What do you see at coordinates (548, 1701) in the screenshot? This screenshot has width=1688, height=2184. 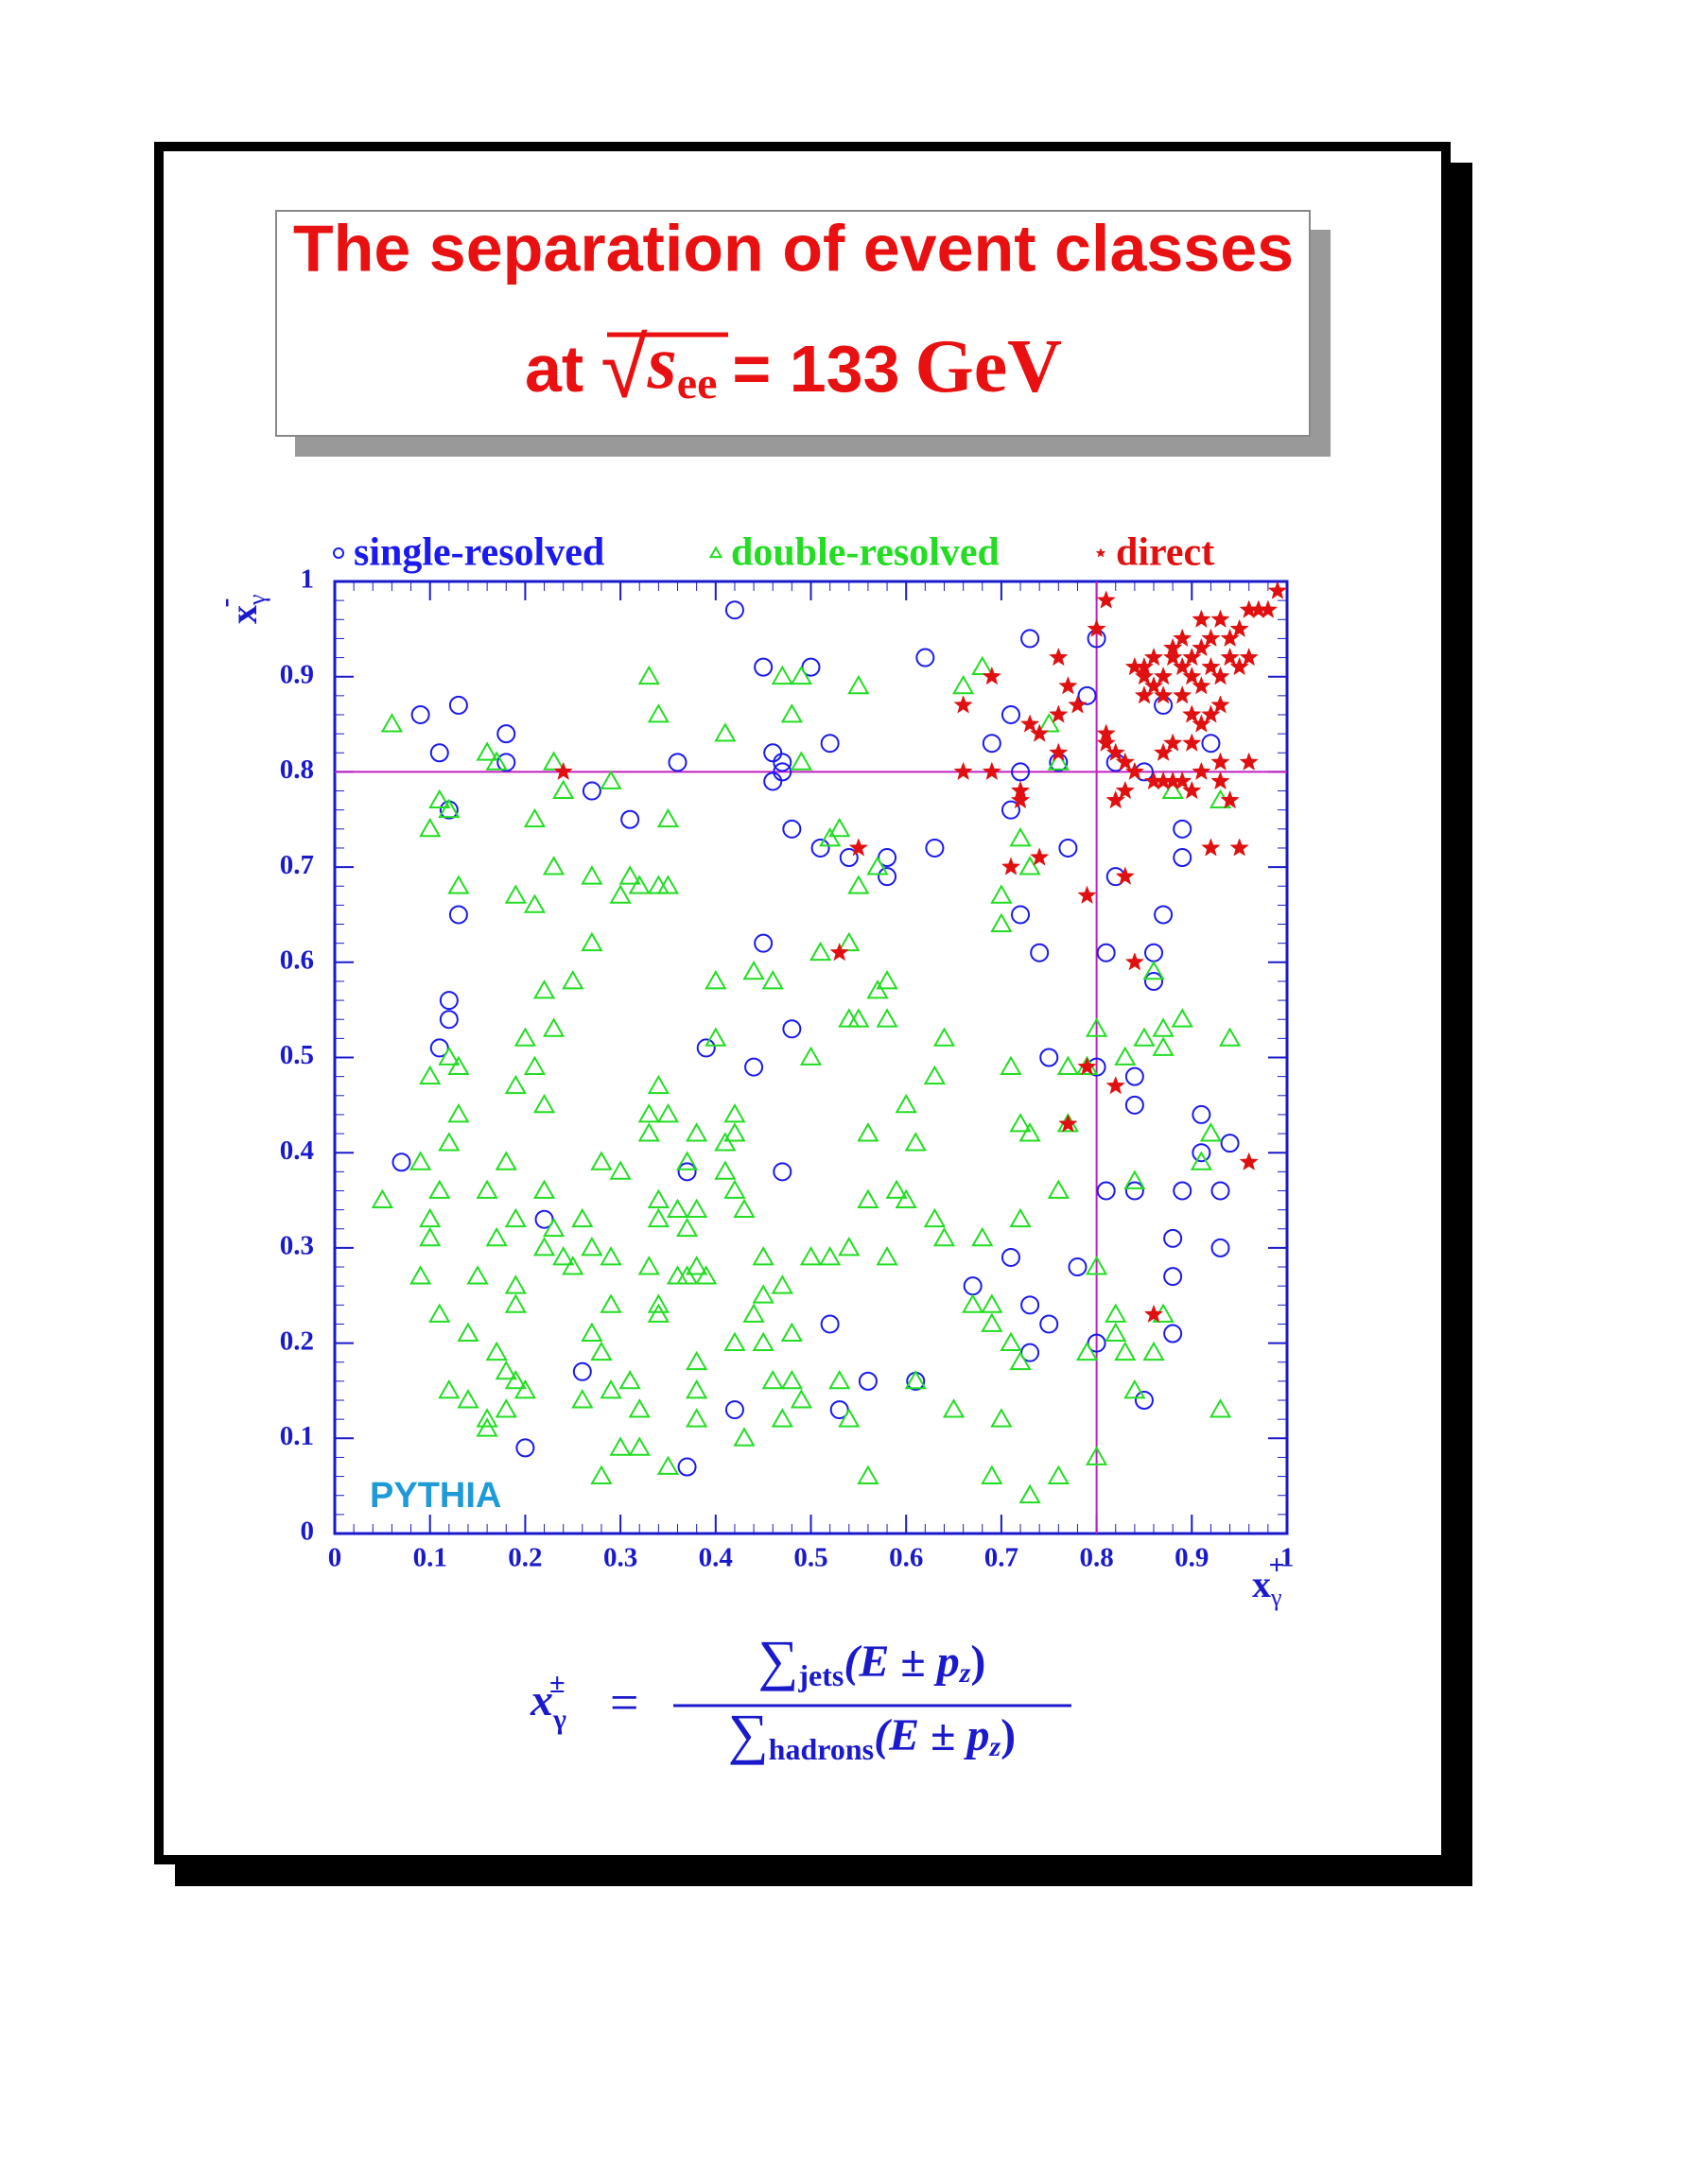 I see `formula-lhs: xγ ±` at bounding box center [548, 1701].